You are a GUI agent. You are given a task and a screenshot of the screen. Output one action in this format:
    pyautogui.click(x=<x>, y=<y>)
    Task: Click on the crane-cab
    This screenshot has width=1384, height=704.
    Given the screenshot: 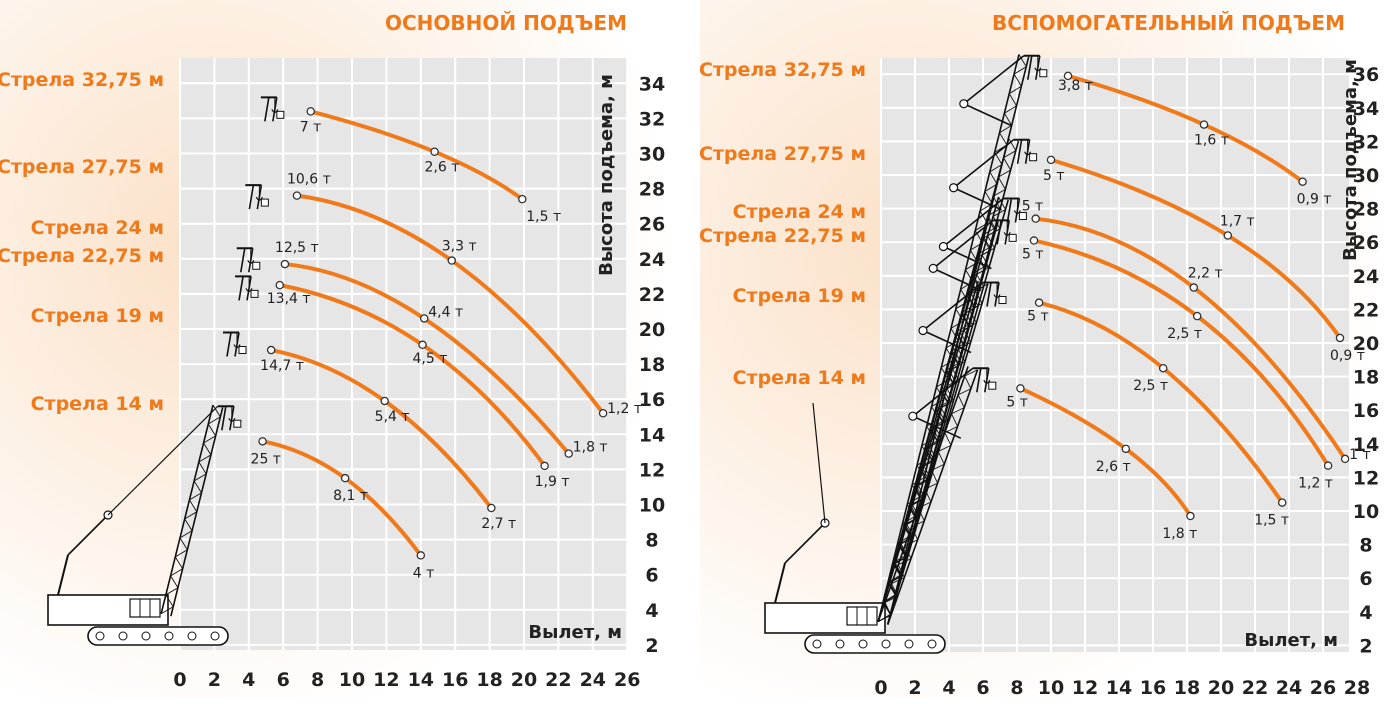 What is the action you would take?
    pyautogui.click(x=145, y=608)
    